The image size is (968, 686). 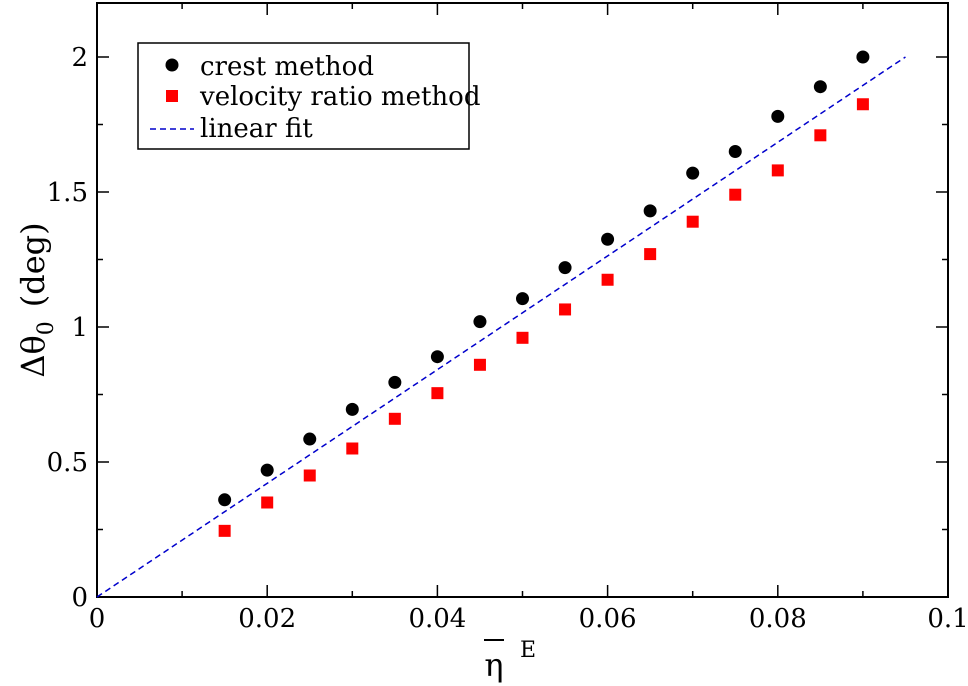 What do you see at coordinates (97, 619) in the screenshot?
I see `x-tick-label: 0` at bounding box center [97, 619].